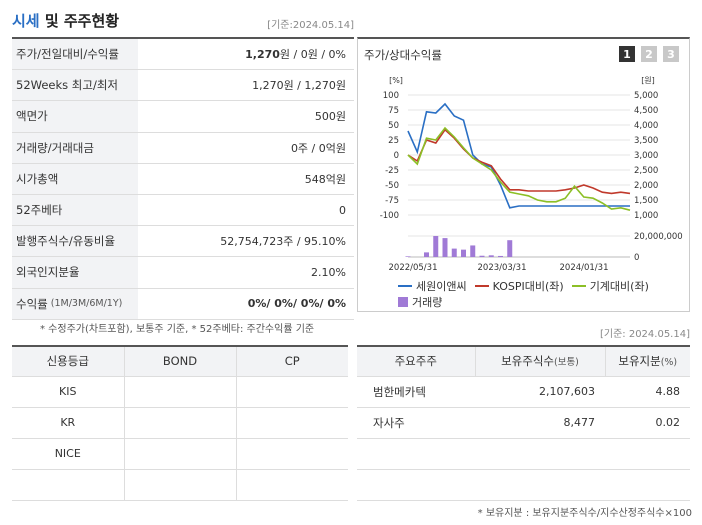  Describe the element at coordinates (523, 361) in the screenshot. I see `holders-header-row: 주요주주 보유주식수(보통) 보유지분(%)` at that location.